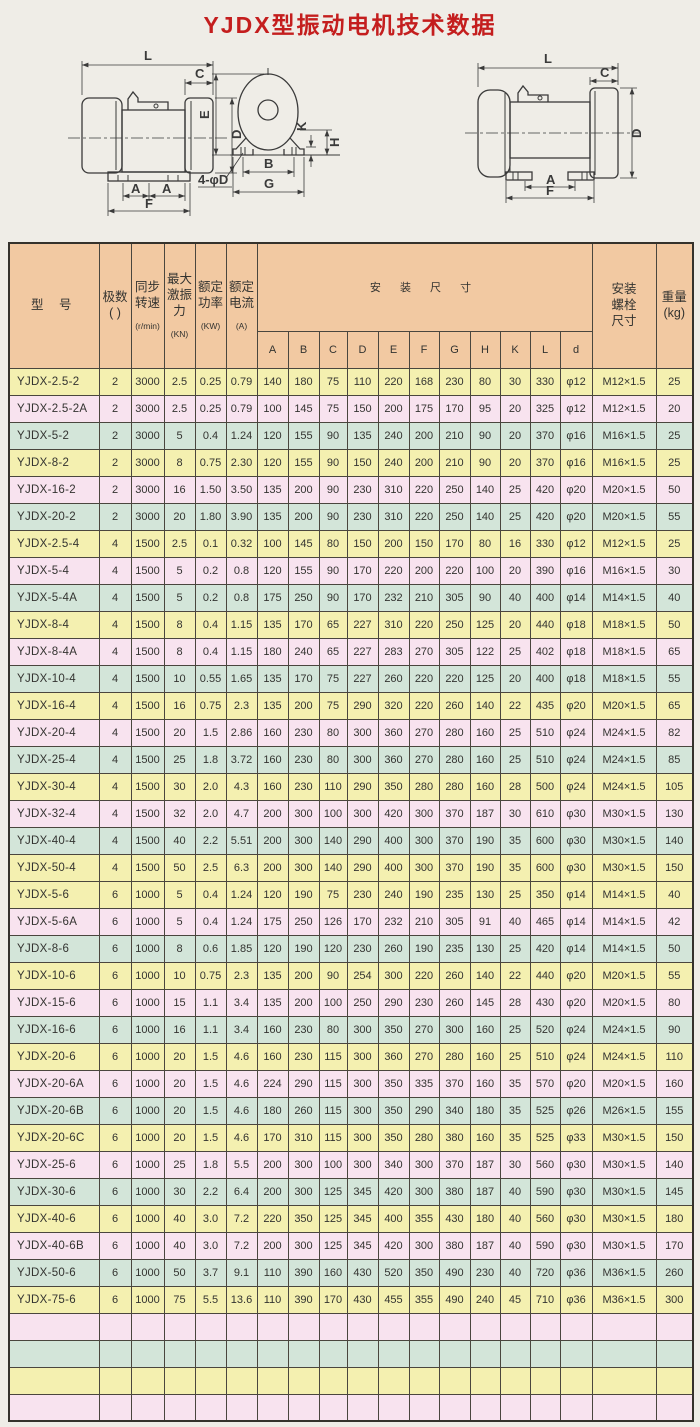 The height and width of the screenshot is (1427, 700). I want to click on model-cell: YJDX-20-2, so click(54, 516).